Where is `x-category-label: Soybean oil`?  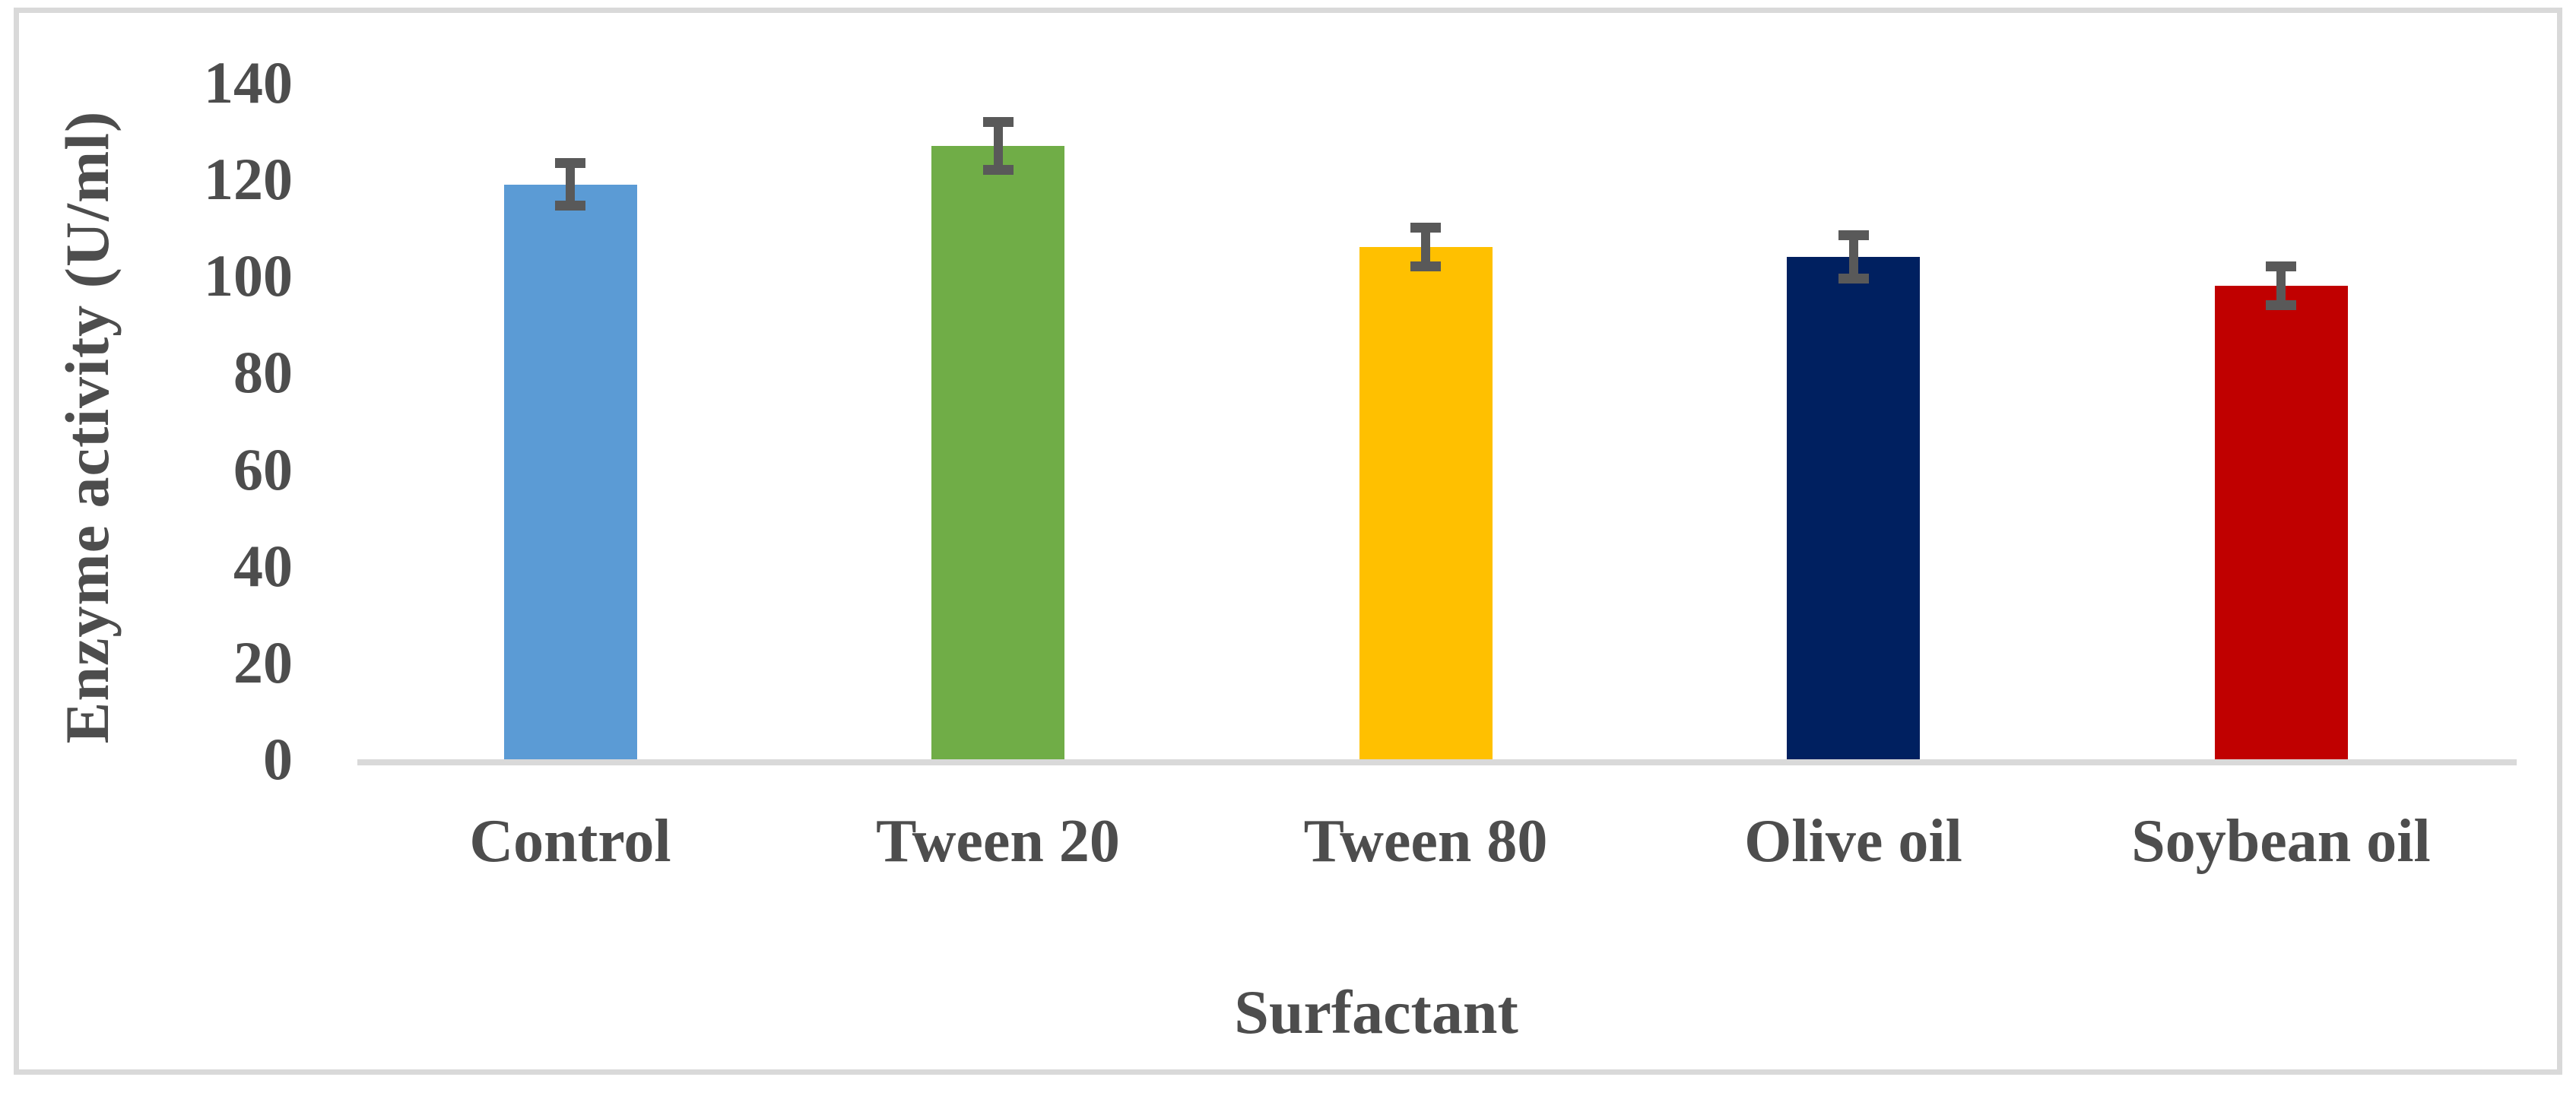
x-category-label: Soybean oil is located at coordinates (2281, 841).